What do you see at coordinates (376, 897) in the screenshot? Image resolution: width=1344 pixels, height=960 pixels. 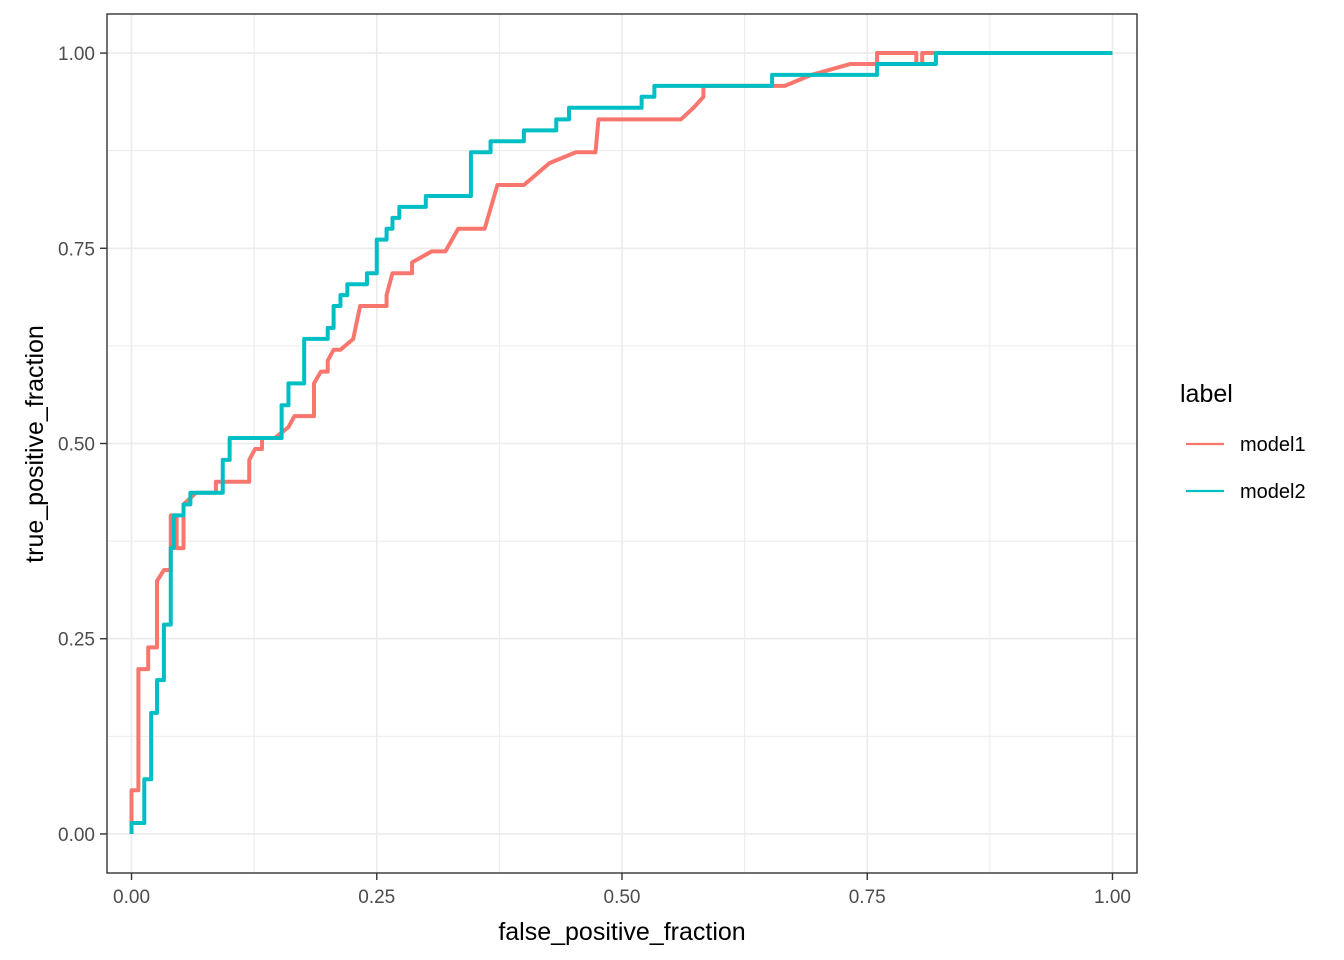 I see `x-tick-label: 0.25` at bounding box center [376, 897].